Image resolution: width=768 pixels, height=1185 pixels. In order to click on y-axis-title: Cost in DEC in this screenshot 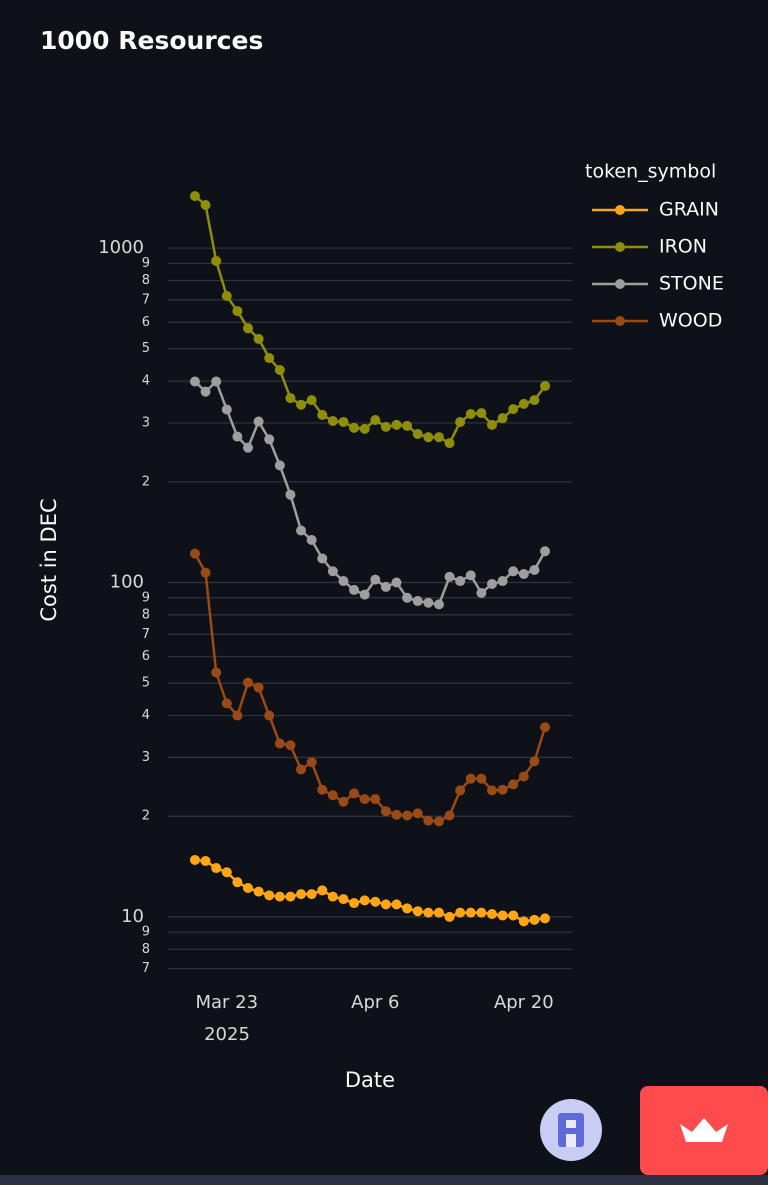, I will do `click(49, 559)`.